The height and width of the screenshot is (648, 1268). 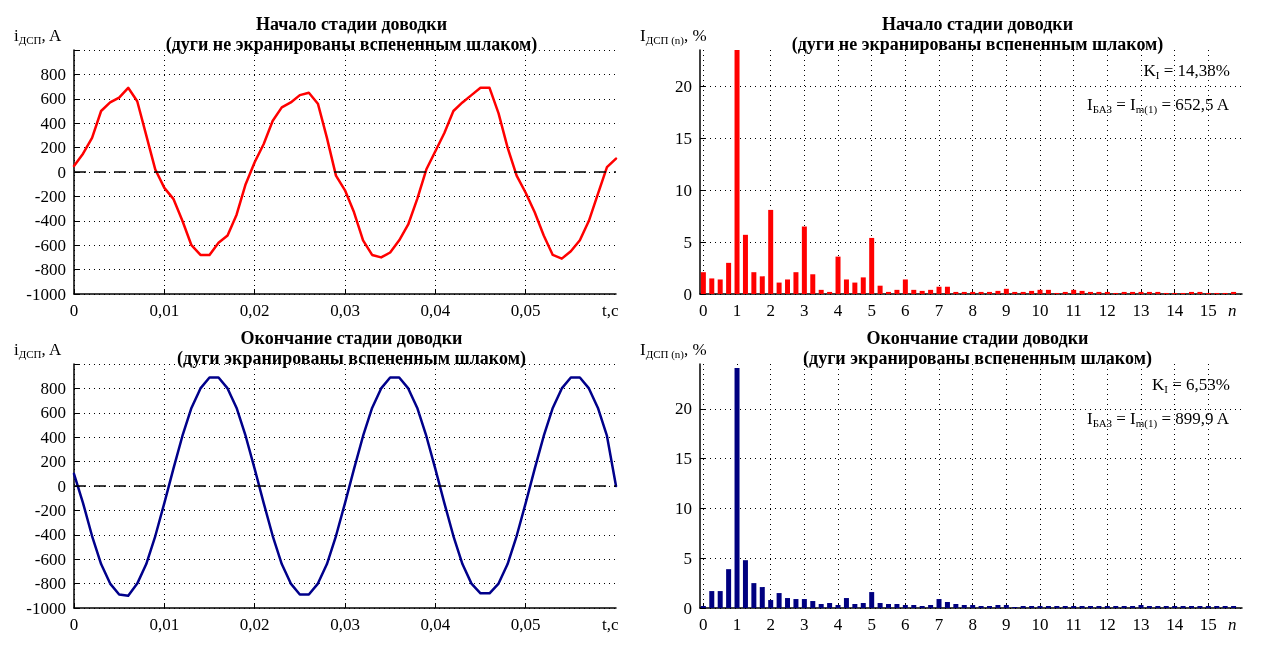 I want to click on x-tick-label: 1, so click(x=737, y=624).